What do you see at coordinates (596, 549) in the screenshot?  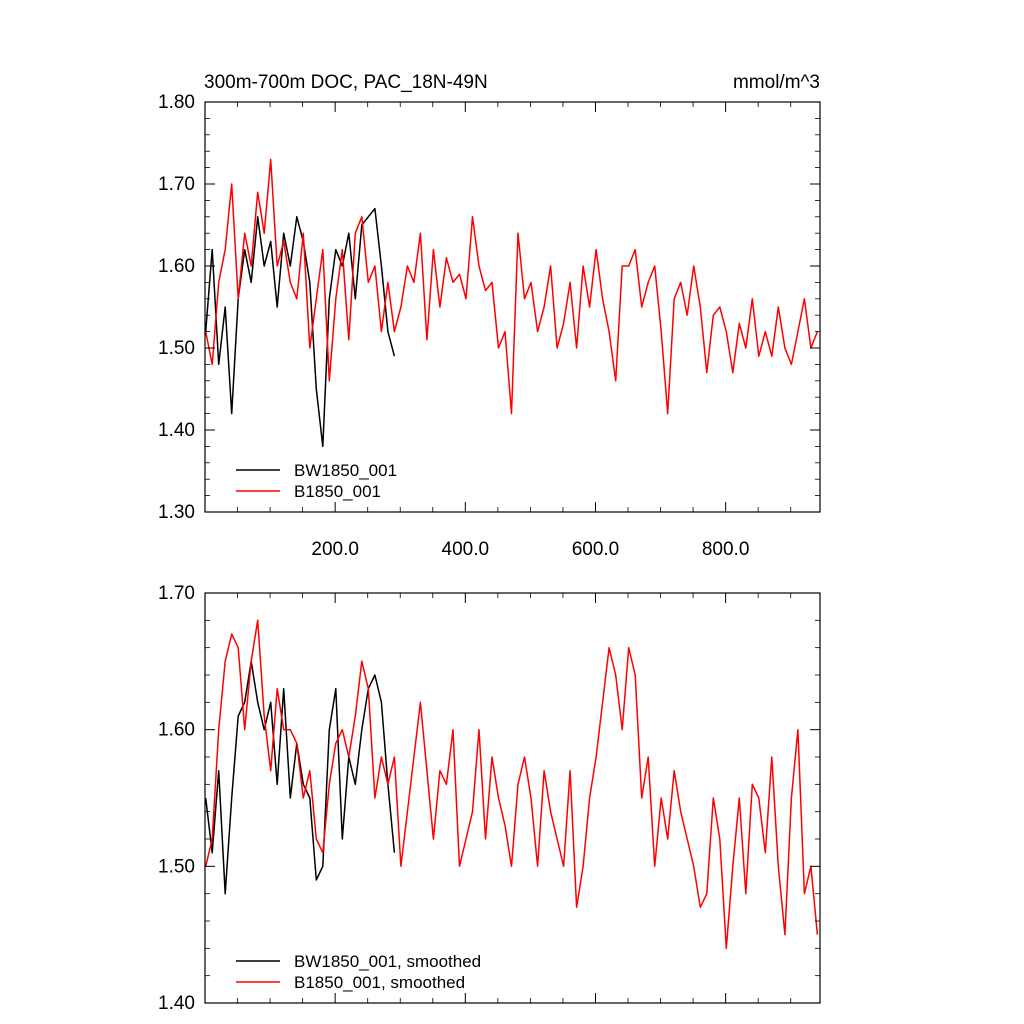 I see `top-xtick-label: 600.0` at bounding box center [596, 549].